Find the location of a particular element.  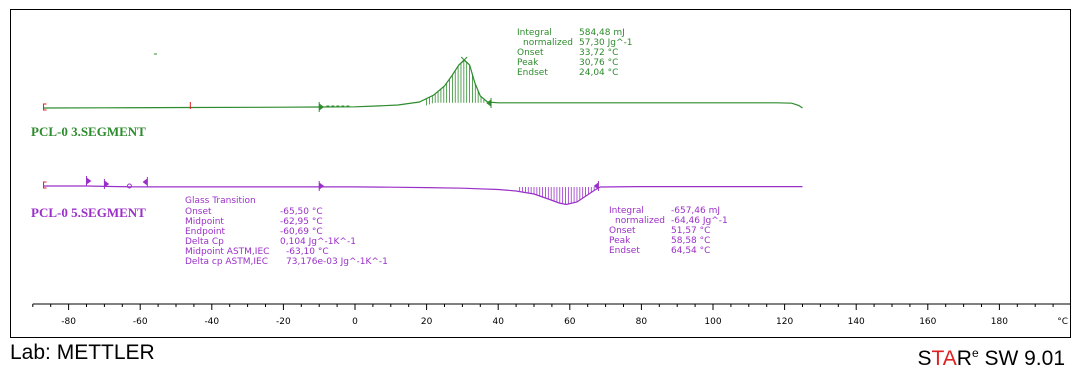

x-tick-label: -80 is located at coordinates (68, 322).